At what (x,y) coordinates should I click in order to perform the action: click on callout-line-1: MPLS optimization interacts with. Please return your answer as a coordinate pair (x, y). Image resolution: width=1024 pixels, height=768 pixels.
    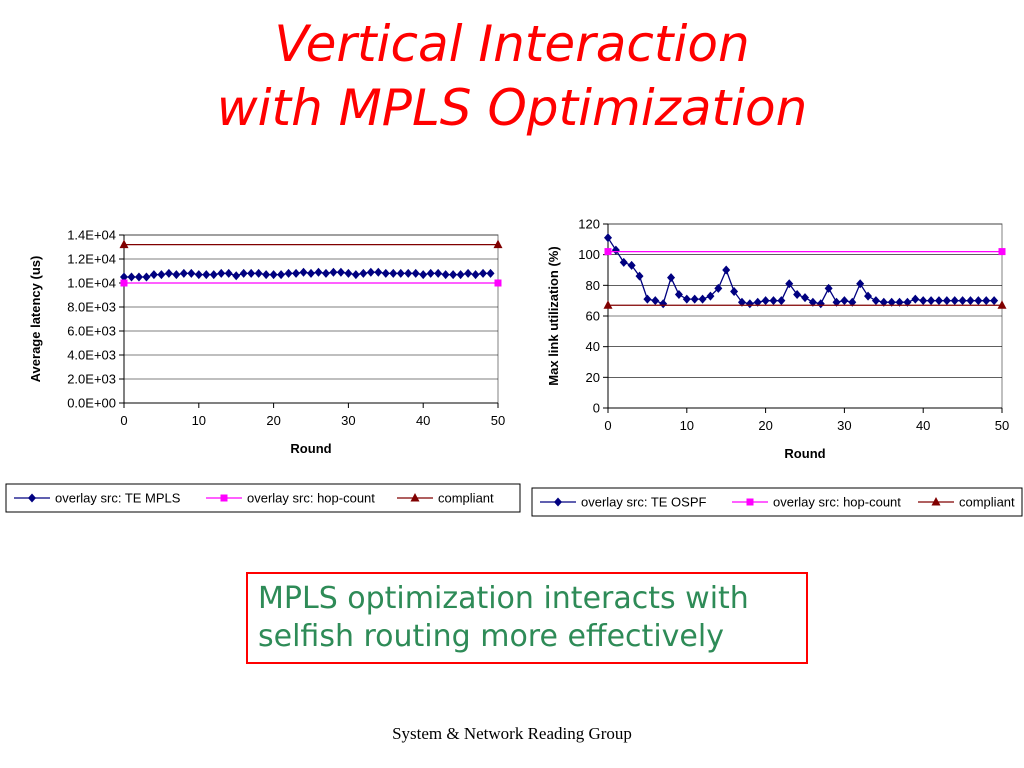
    Looking at the image, I should click on (503, 598).